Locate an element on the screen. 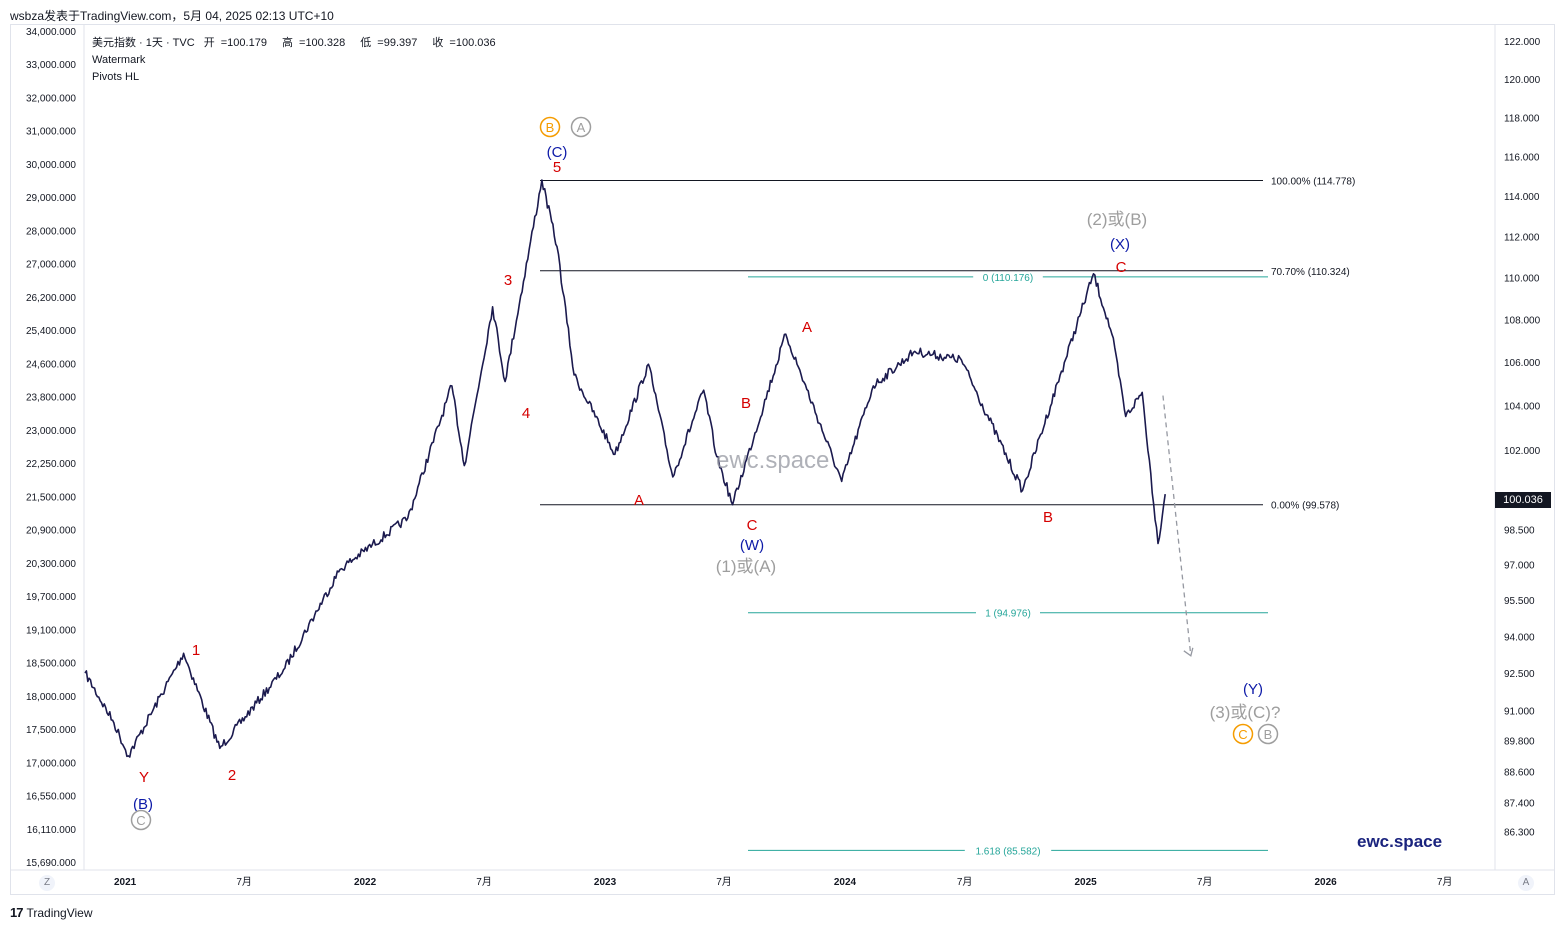 The image size is (1565, 931). left-tick-label: 24,600.000 is located at coordinates (51, 364).